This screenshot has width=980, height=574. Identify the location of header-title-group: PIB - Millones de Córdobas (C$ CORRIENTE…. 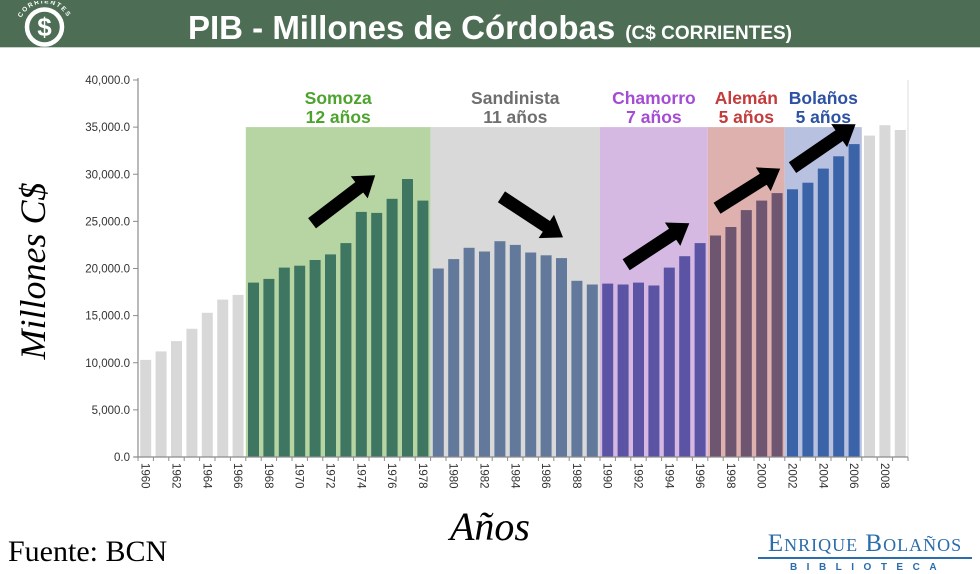
(490, 23).